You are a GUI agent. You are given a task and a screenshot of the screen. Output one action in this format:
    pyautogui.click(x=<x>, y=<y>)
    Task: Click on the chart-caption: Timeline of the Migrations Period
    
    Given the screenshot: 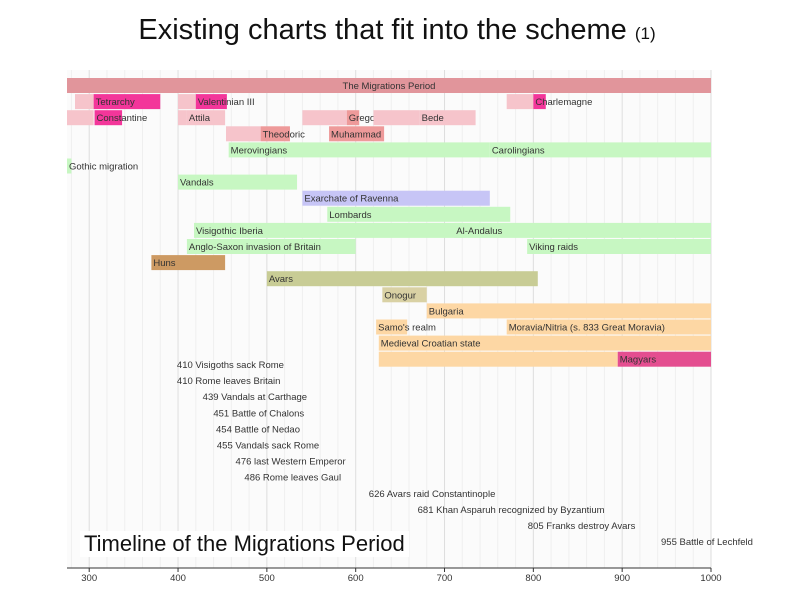 What is the action you would take?
    pyautogui.click(x=244, y=544)
    